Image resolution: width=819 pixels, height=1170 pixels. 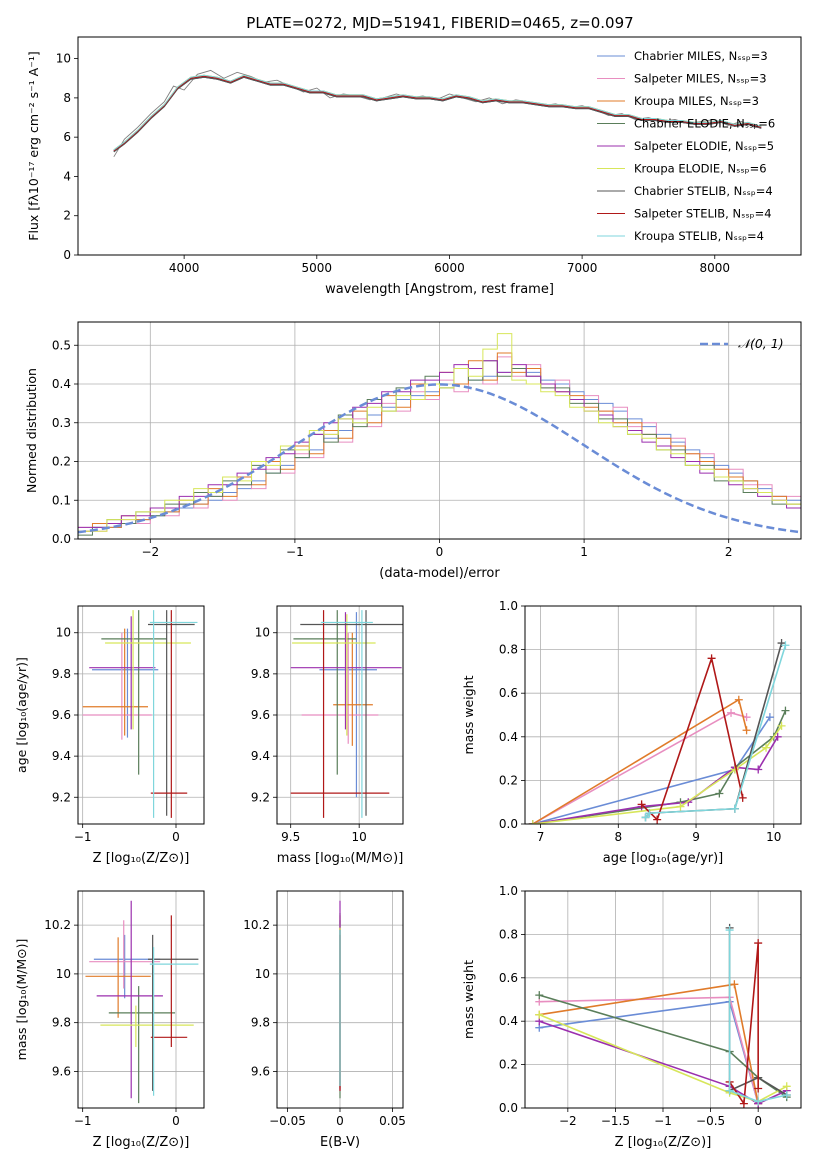 What do you see at coordinates (508, 891) in the screenshot?
I see `y-tick-label: 1.0` at bounding box center [508, 891].